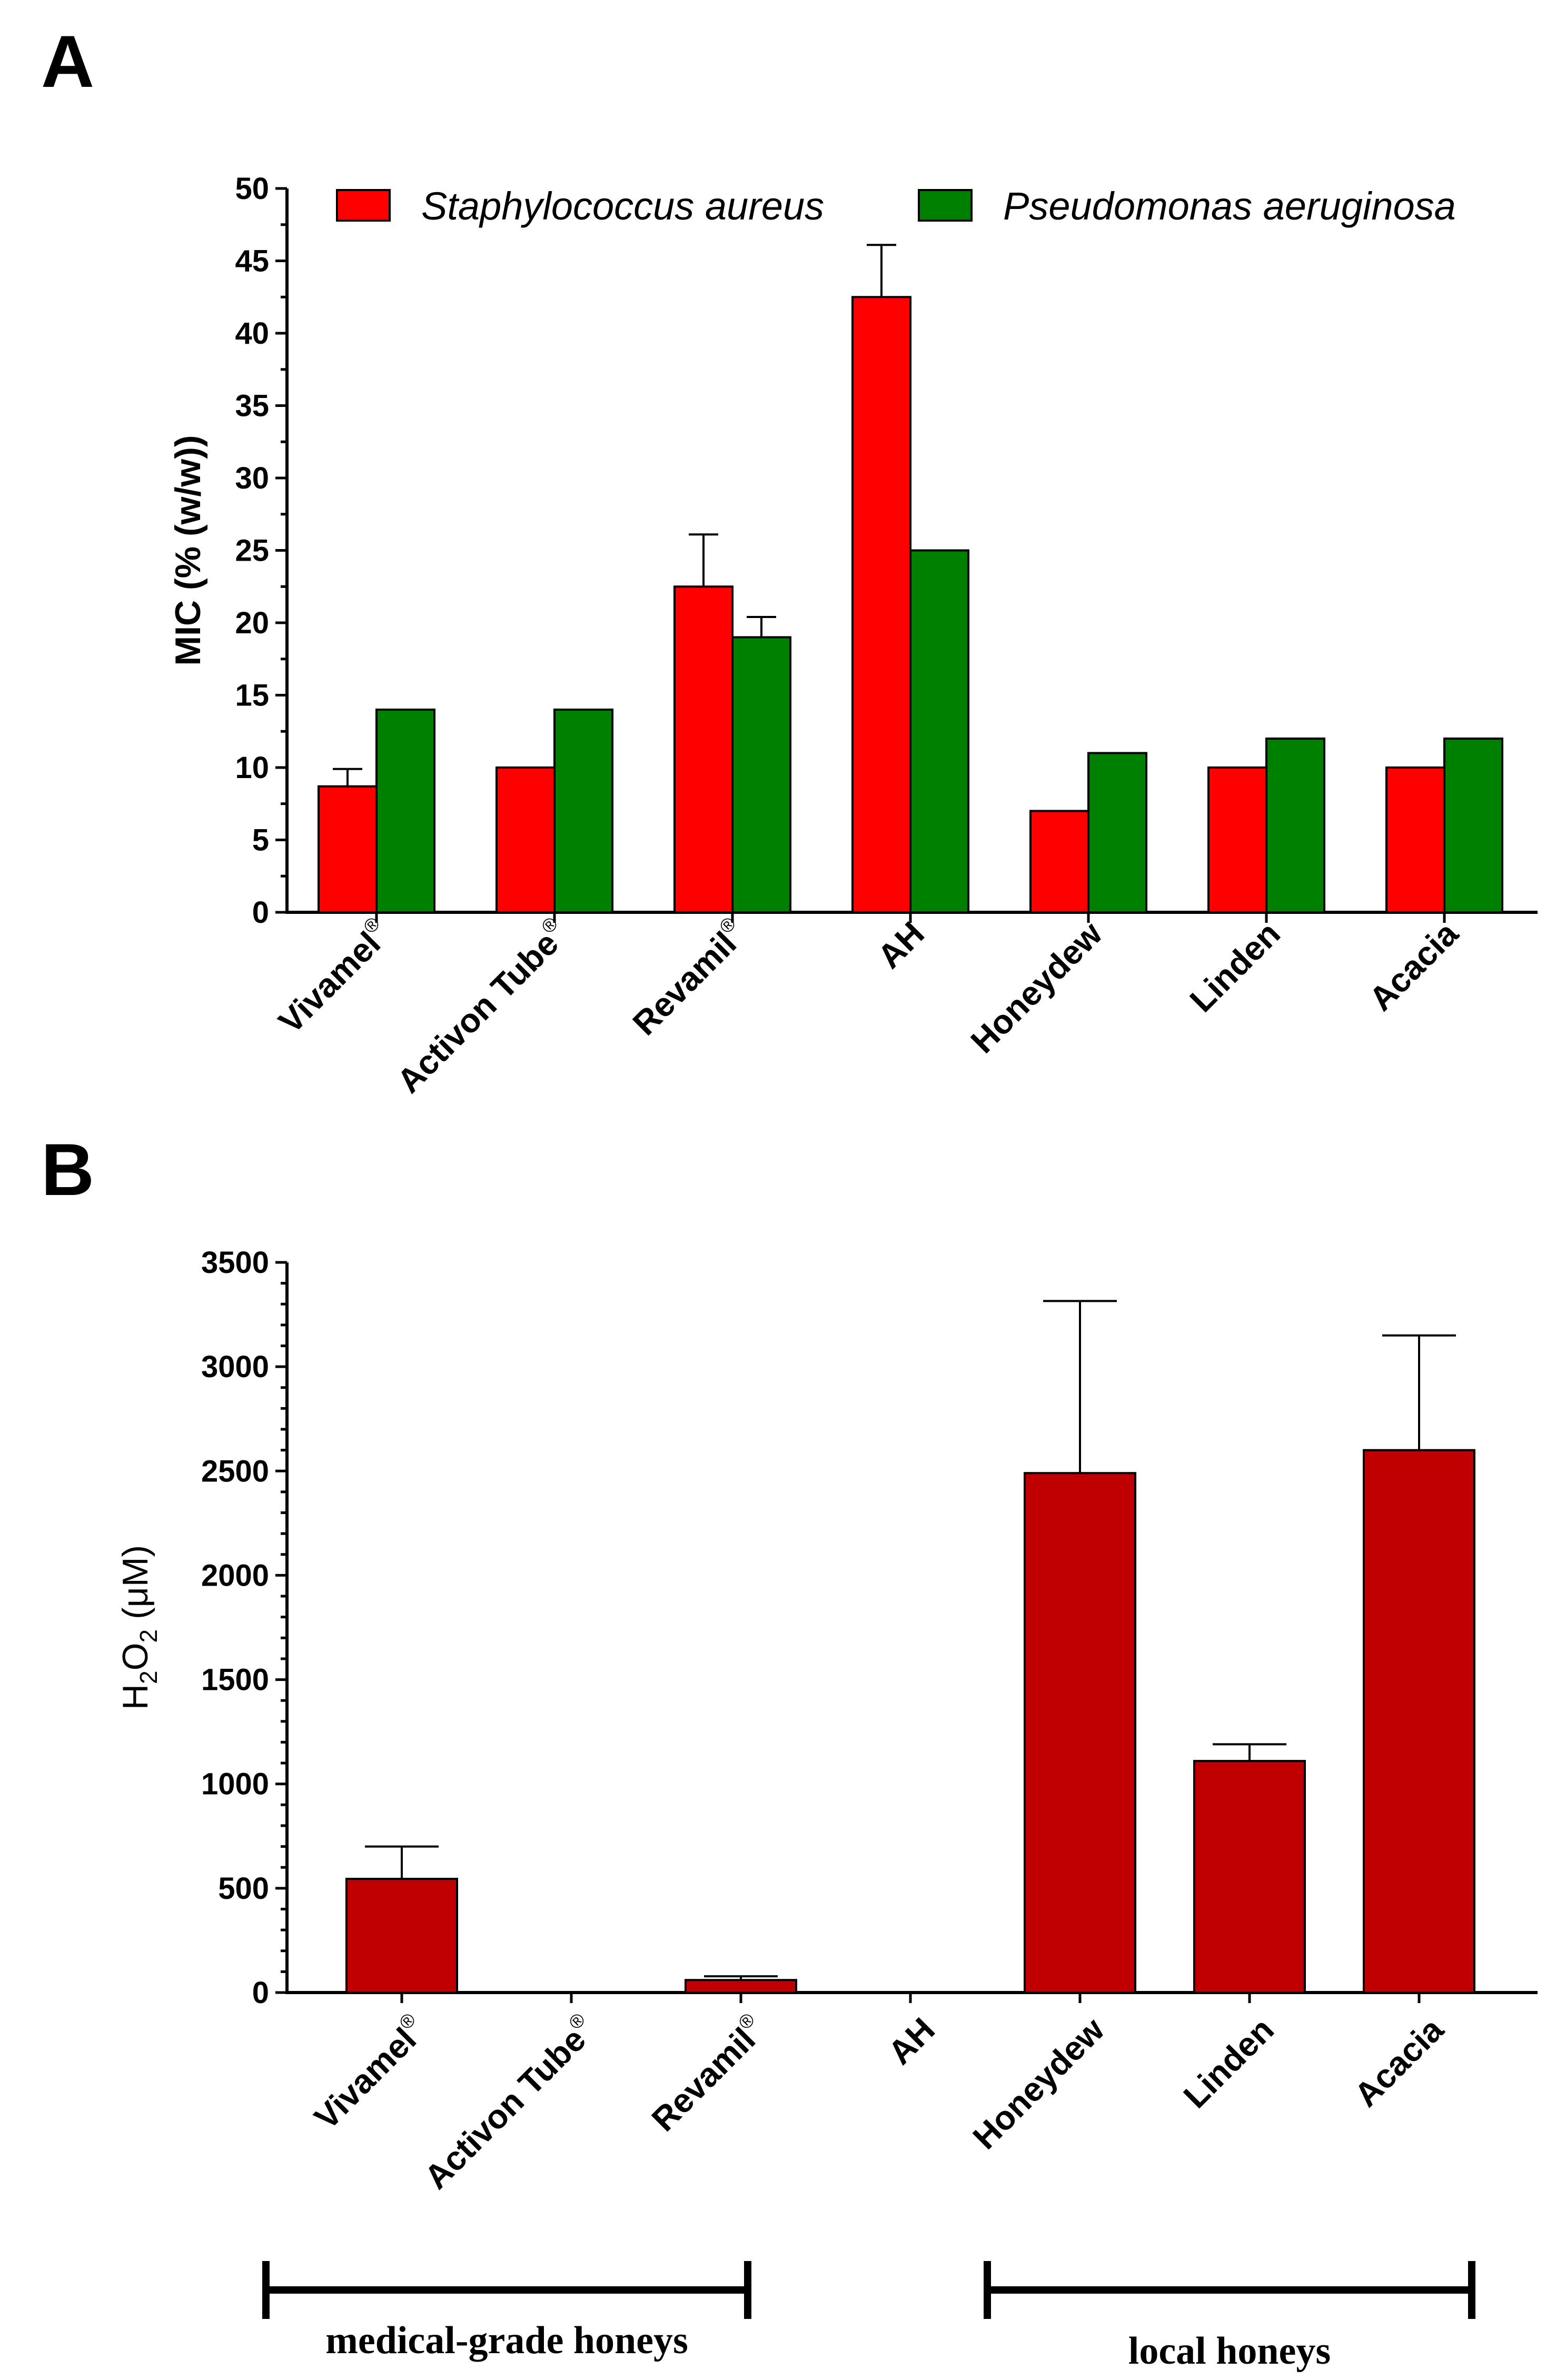  I want to click on y-axis-title-part: H, so click(135, 1697).